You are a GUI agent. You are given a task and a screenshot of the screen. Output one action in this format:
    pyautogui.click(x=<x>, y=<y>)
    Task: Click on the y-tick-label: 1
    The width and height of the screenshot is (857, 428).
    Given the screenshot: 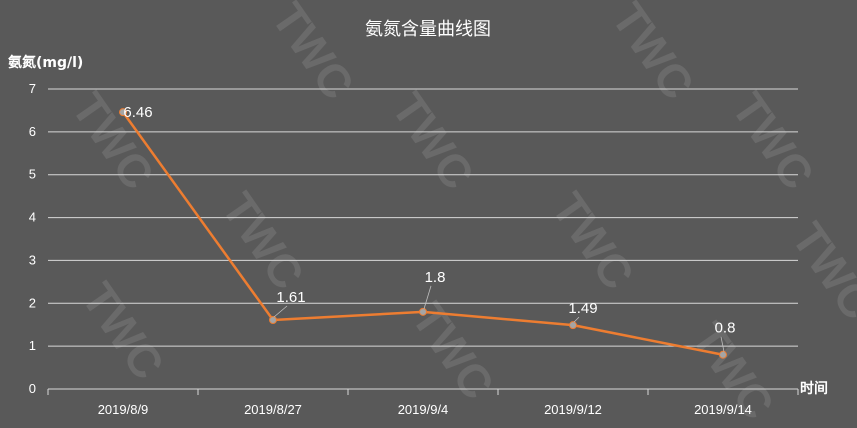 What is the action you would take?
    pyautogui.click(x=32, y=345)
    